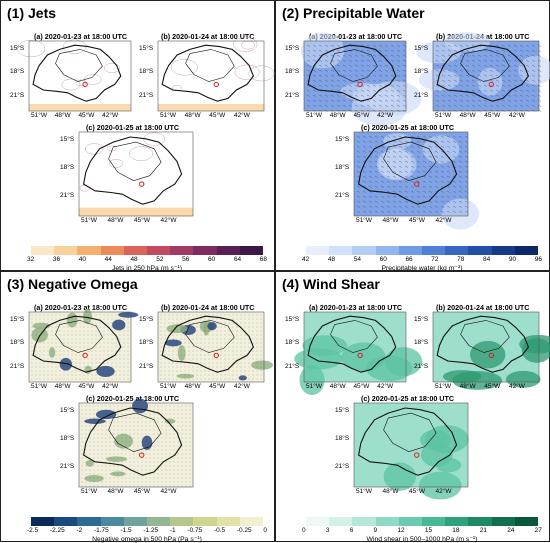 This screenshot has height=543, width=550. Describe the element at coordinates (132, 441) in the screenshot. I see `state-boundary` at that location.